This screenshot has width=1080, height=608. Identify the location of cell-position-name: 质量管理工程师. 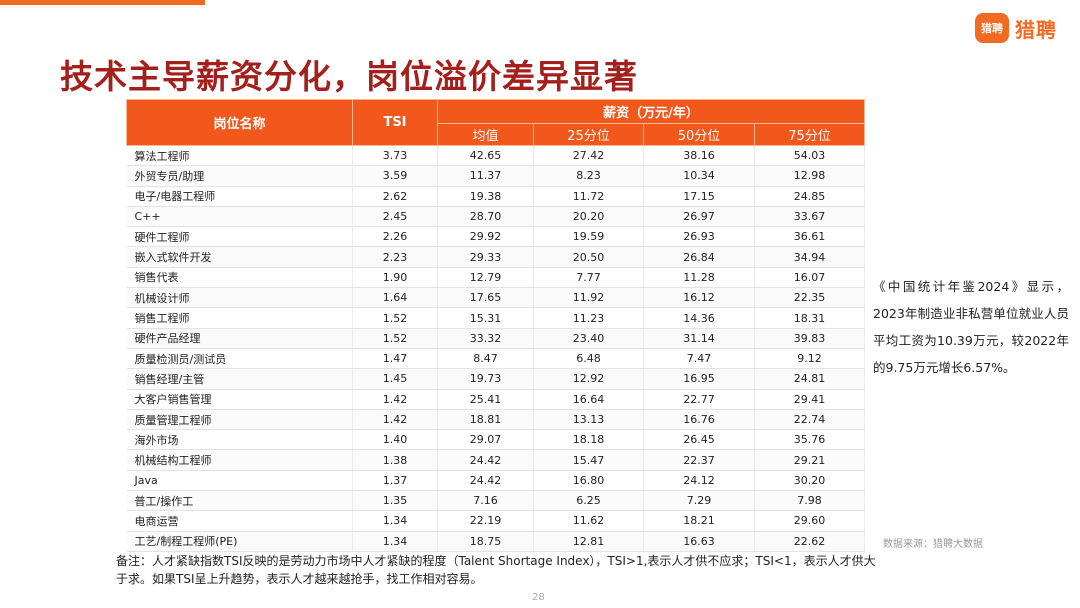
(239, 420).